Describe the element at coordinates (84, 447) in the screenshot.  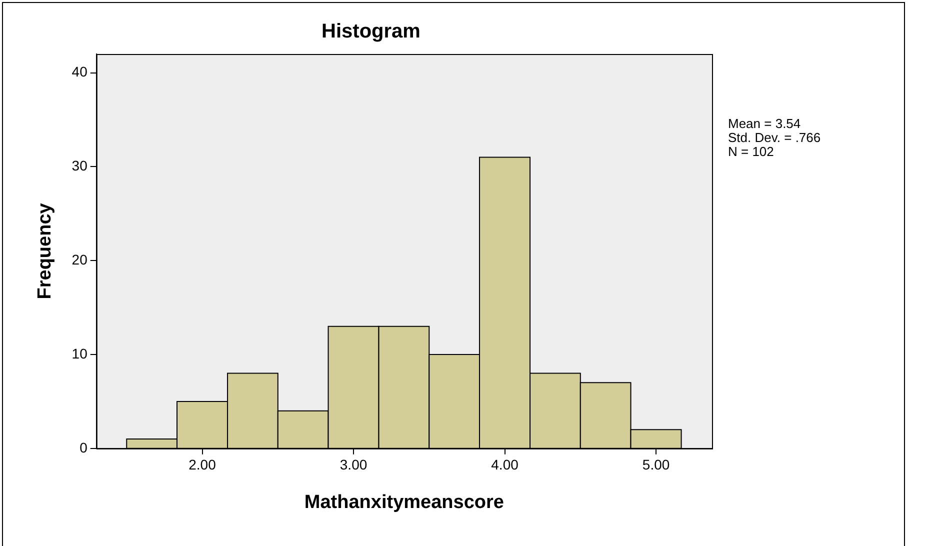
I see `y-tick-label: 0` at that location.